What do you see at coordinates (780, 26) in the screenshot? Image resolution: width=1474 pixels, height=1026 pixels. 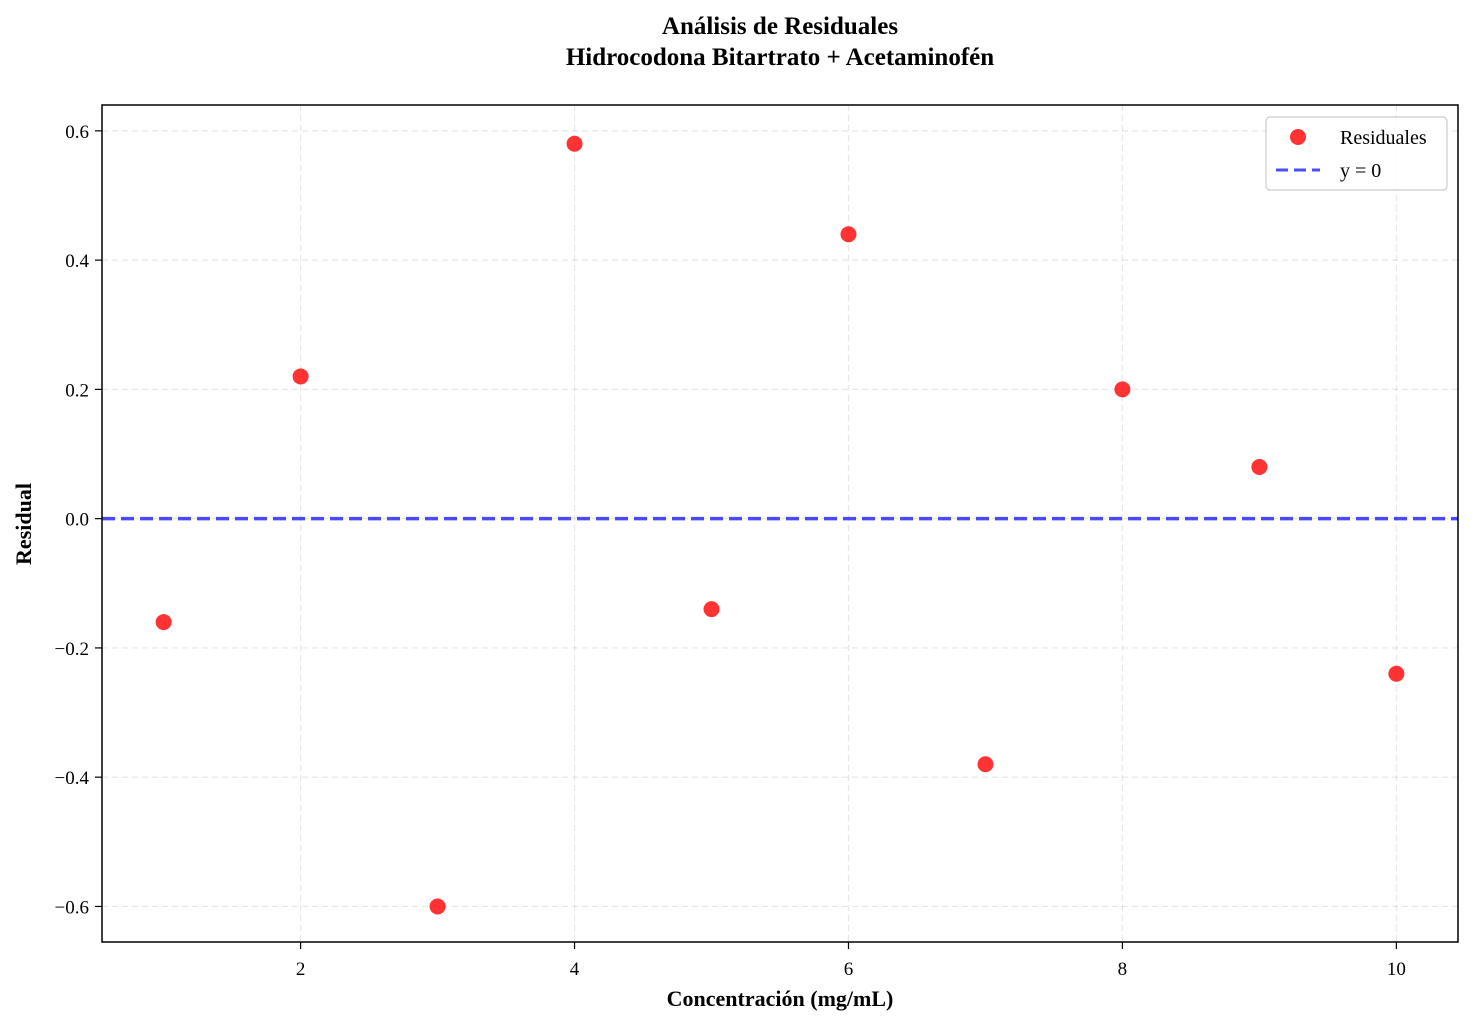 I see `chart-title: Análisis de Residuales` at bounding box center [780, 26].